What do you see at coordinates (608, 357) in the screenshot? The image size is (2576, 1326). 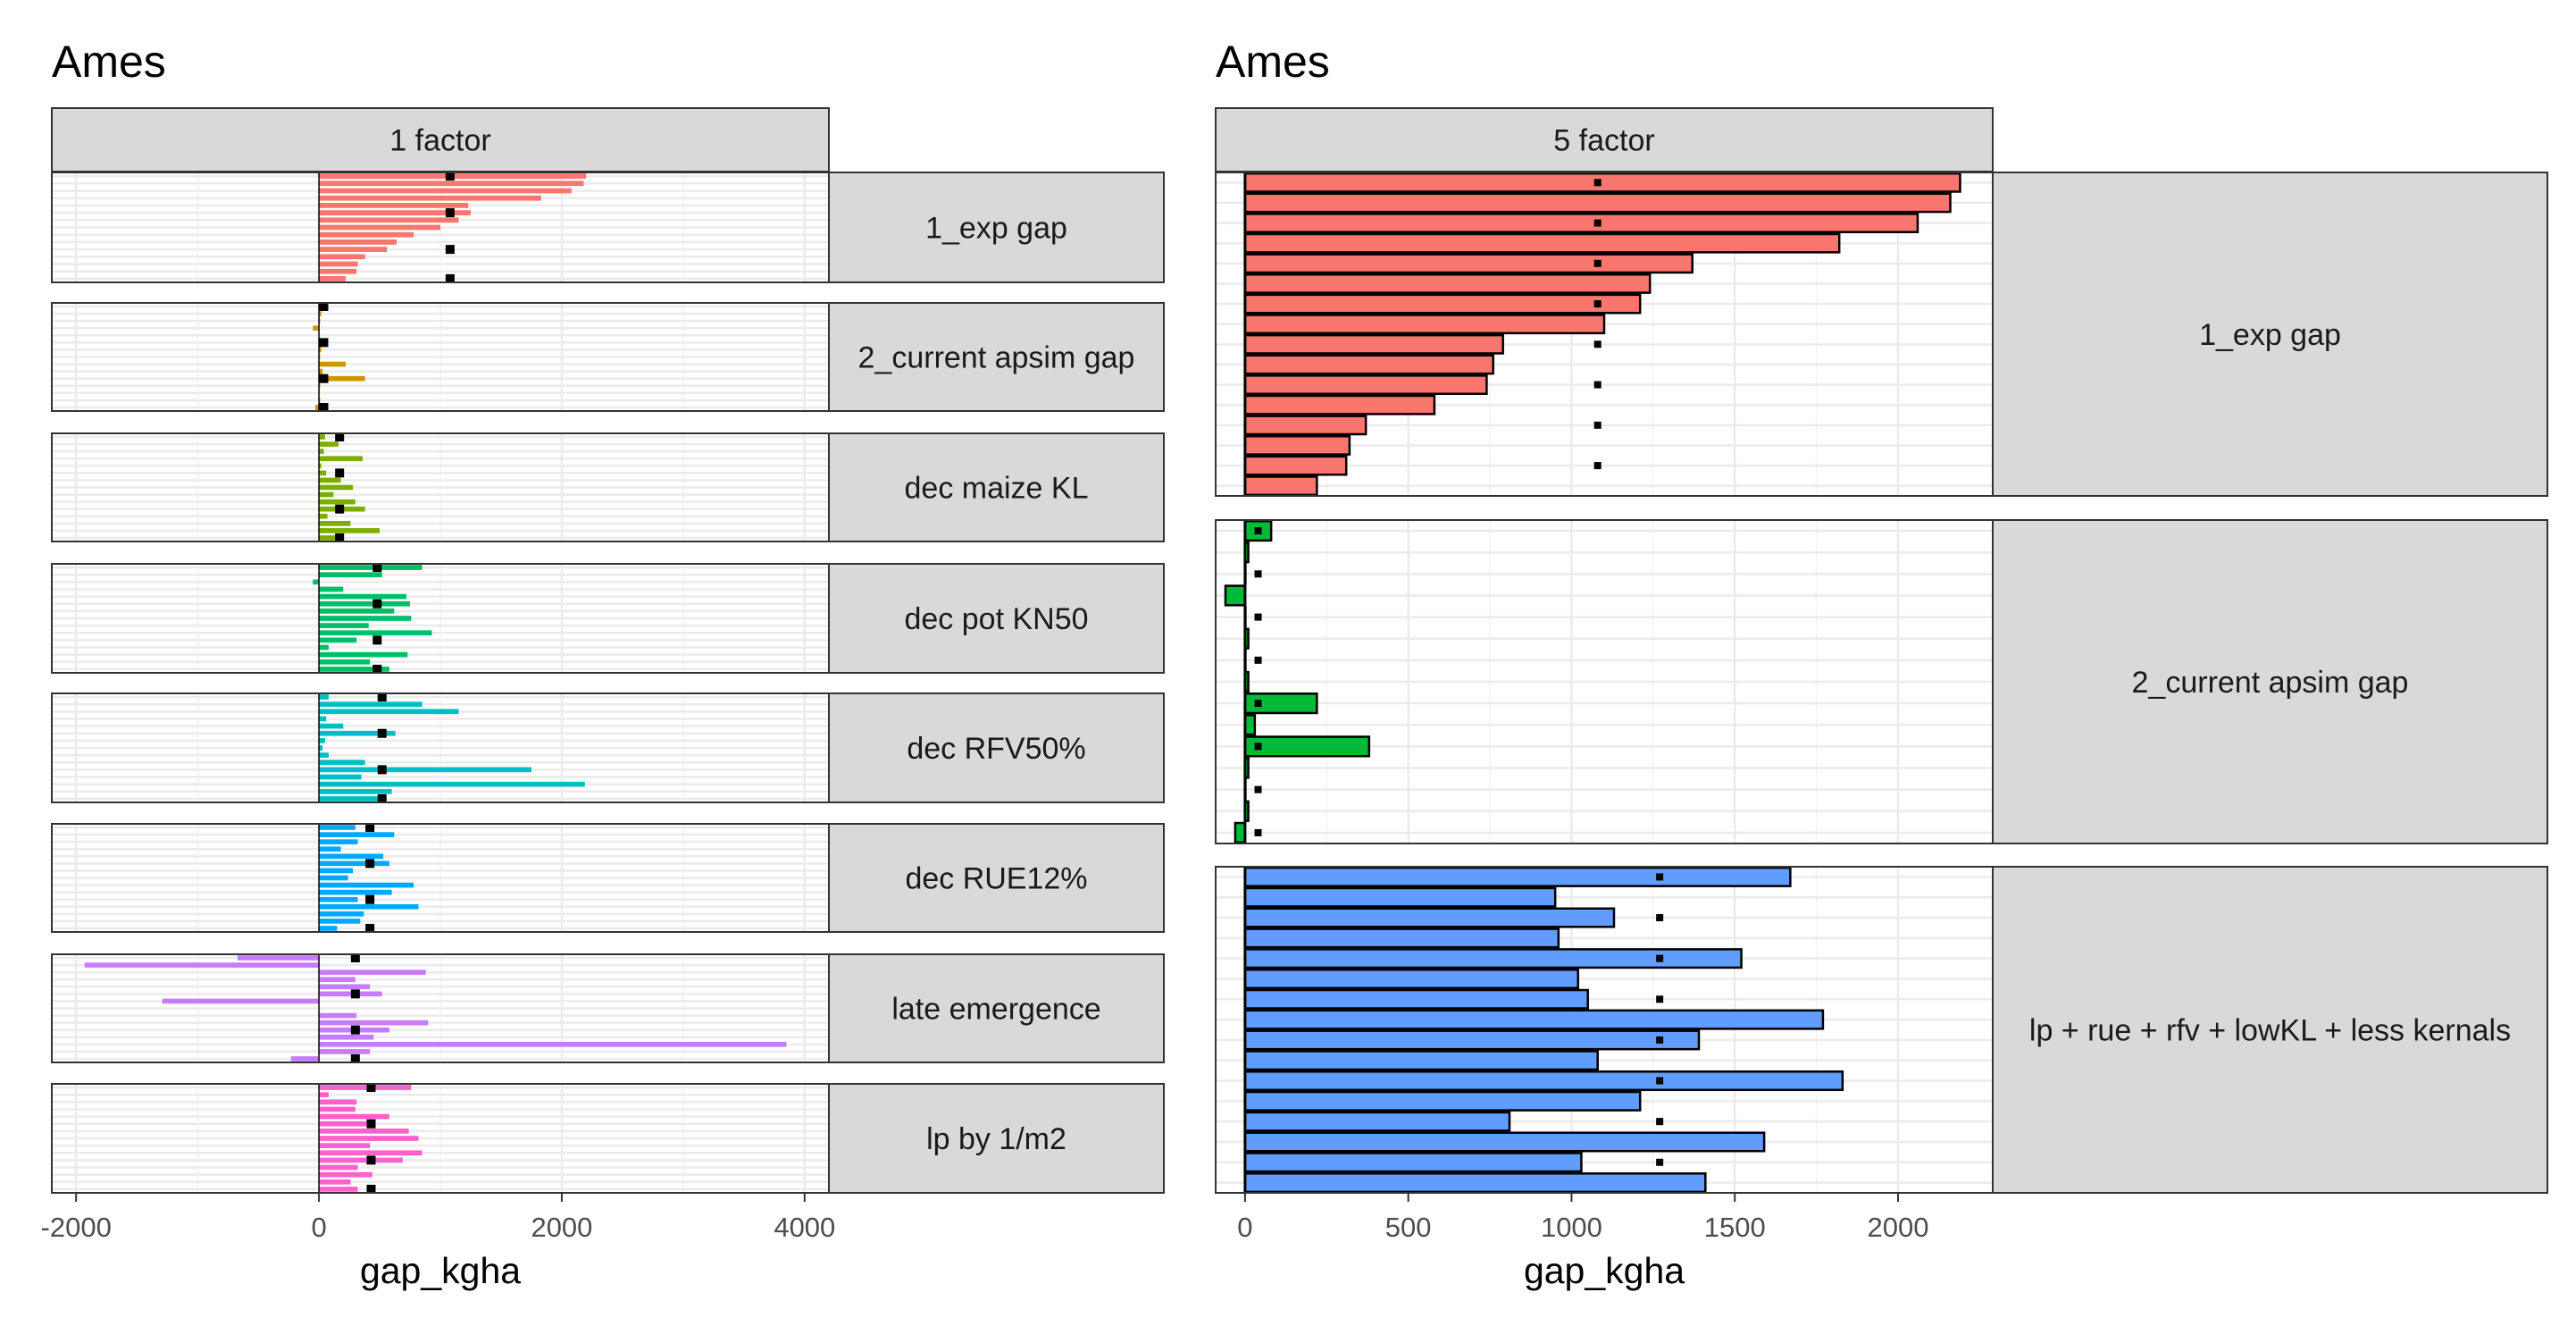 I see `facet-panel-2-current-apsim-gap: 2_current apsim gap` at bounding box center [608, 357].